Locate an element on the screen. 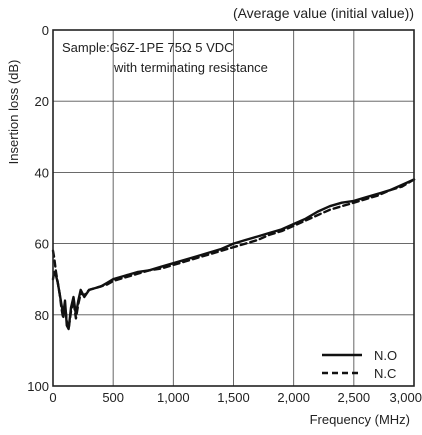 This screenshot has width=422, height=435. y-axis-label: Insertion loss (dB) is located at coordinates (13, 112).